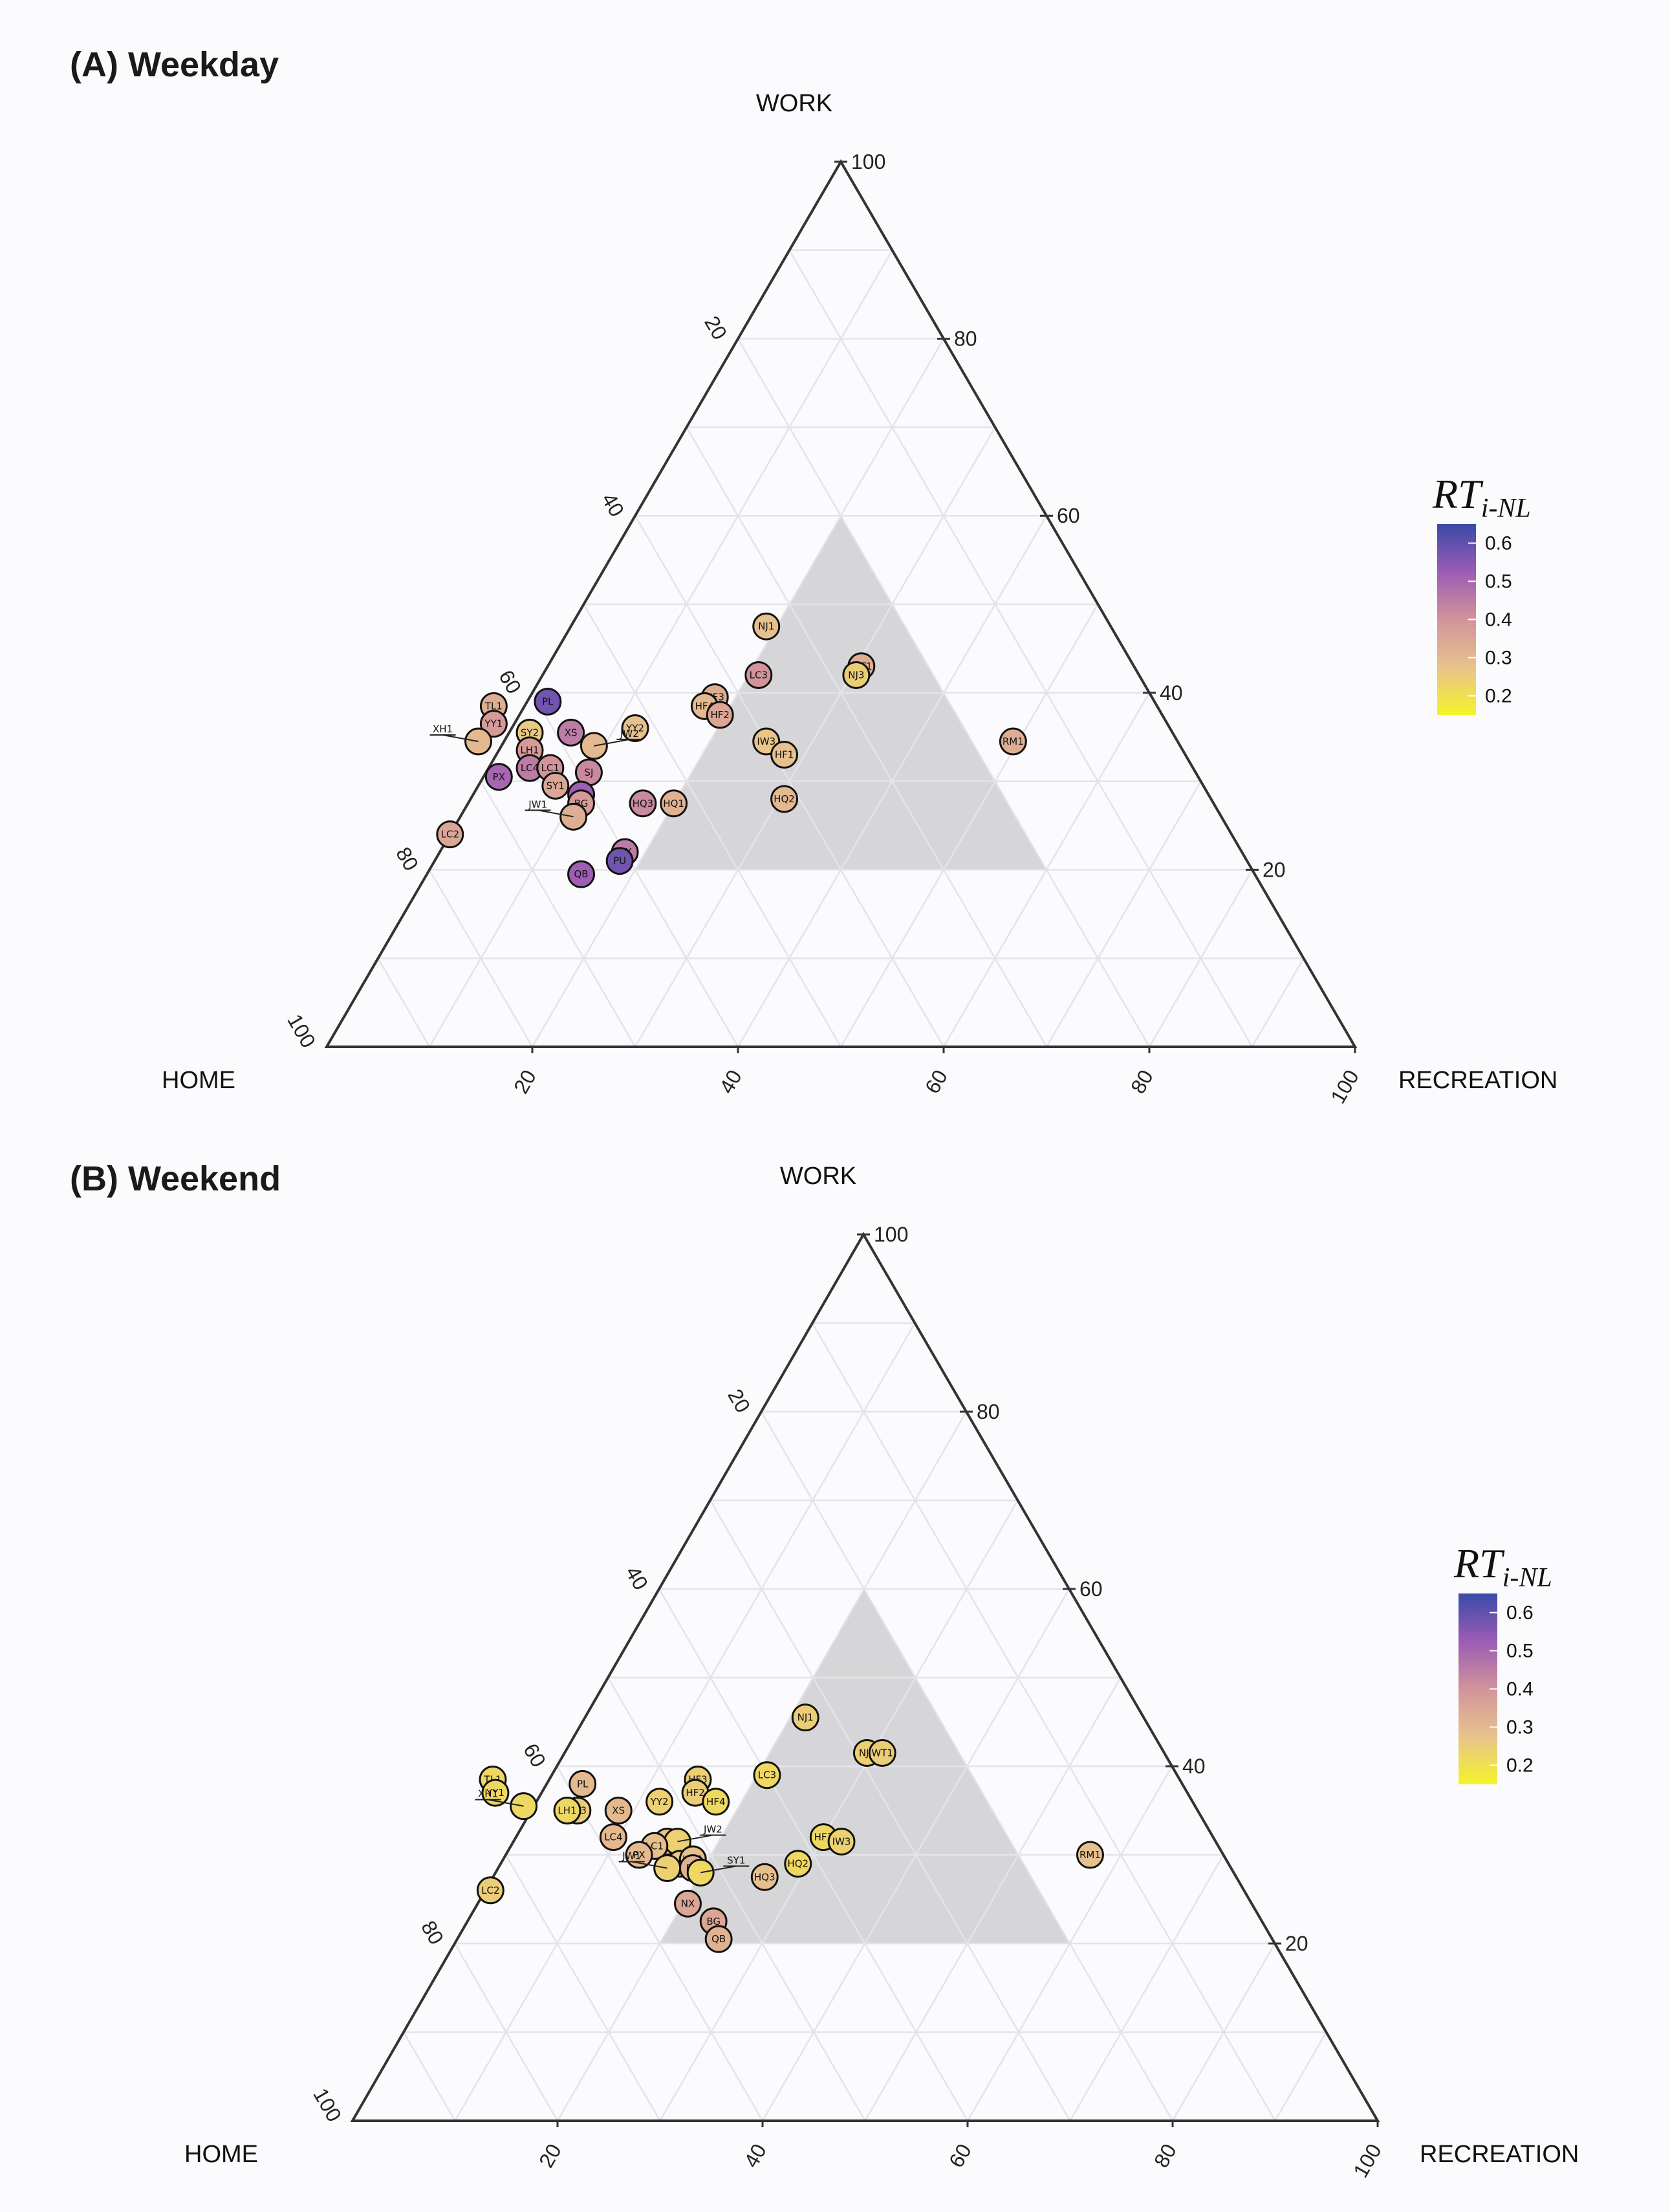 The width and height of the screenshot is (1670, 2212). I want to click on data-point-nj3: NJ3, so click(856, 675).